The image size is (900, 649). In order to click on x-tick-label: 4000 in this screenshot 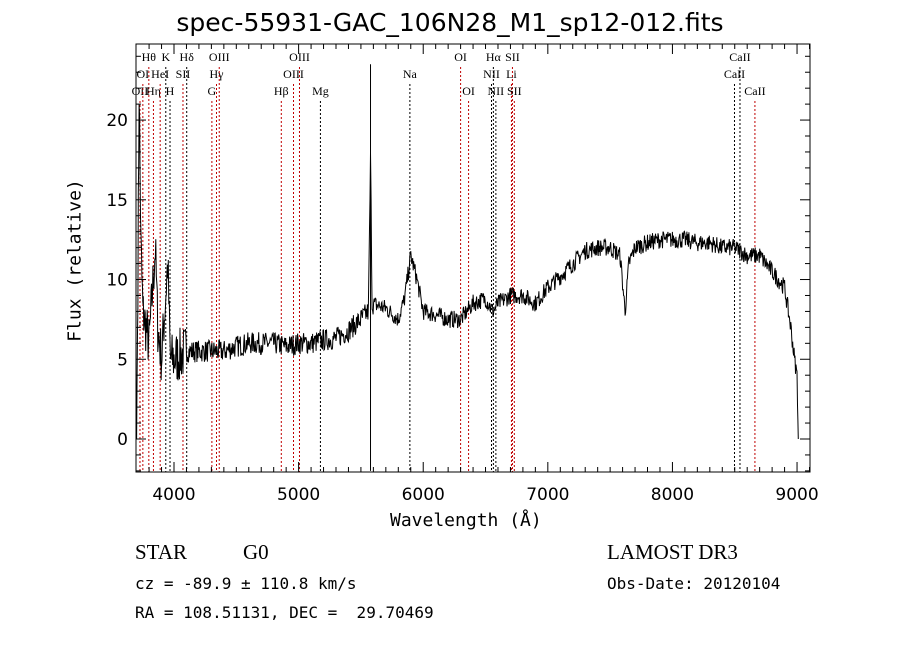, I will do `click(173, 495)`.